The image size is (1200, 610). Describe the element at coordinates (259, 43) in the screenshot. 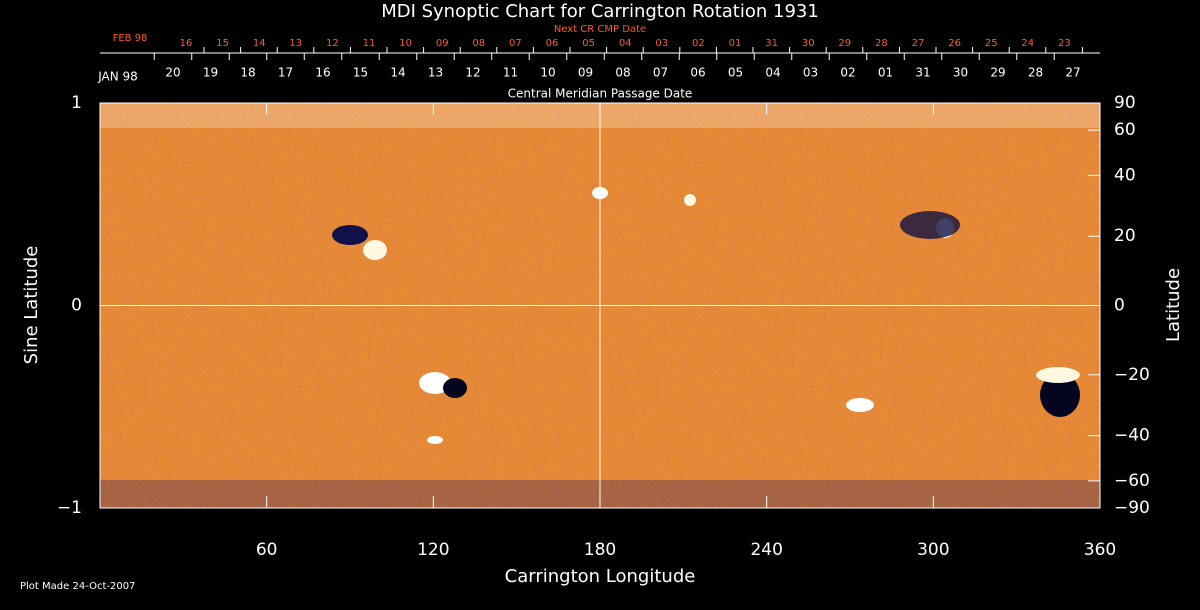

I see `next-cr-day: 14` at that location.